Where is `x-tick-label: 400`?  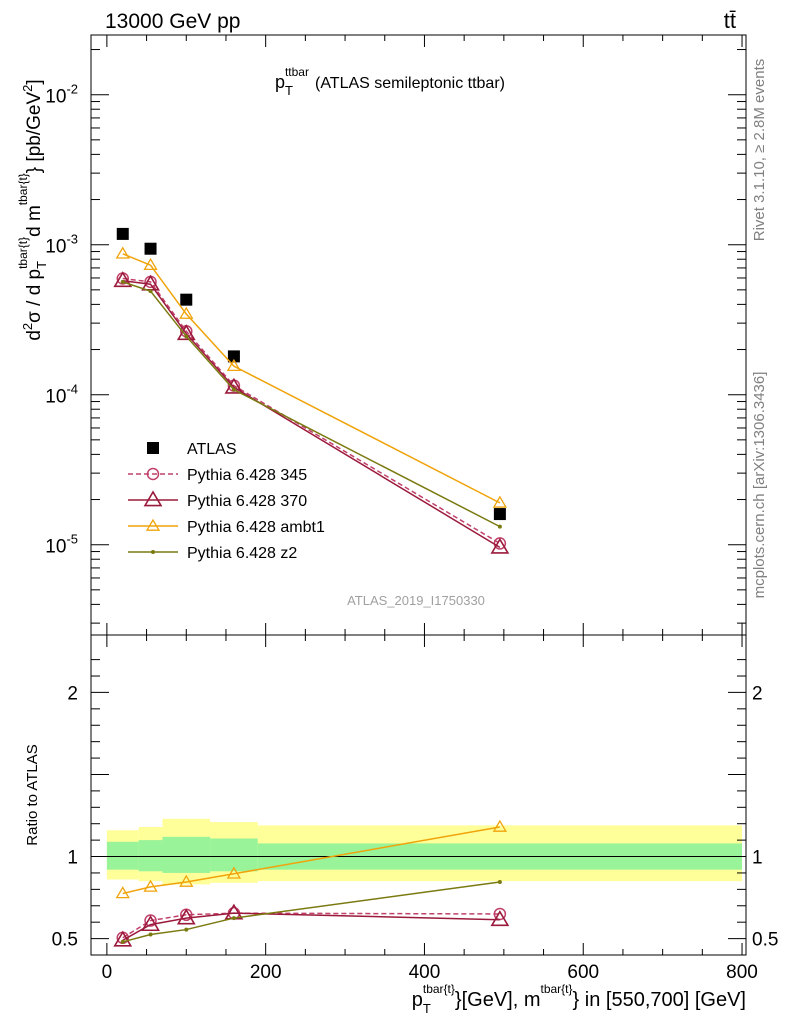
x-tick-label: 400 is located at coordinates (425, 972).